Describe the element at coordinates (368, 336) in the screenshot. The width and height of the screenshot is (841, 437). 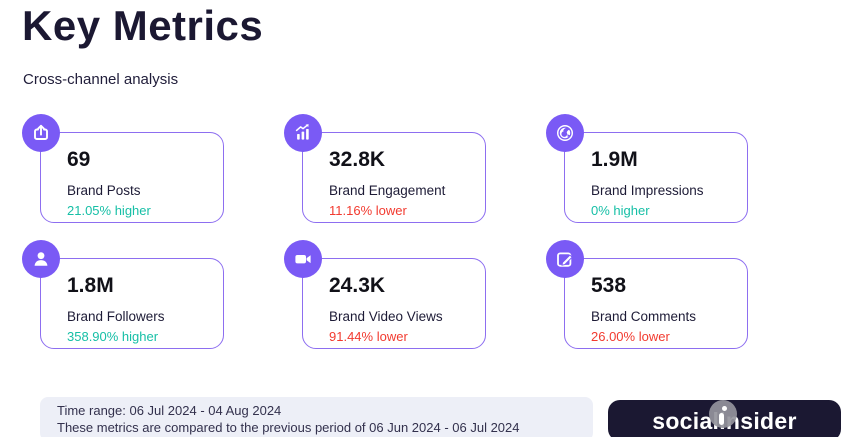
I see `metric-change: 91.44% lower` at that location.